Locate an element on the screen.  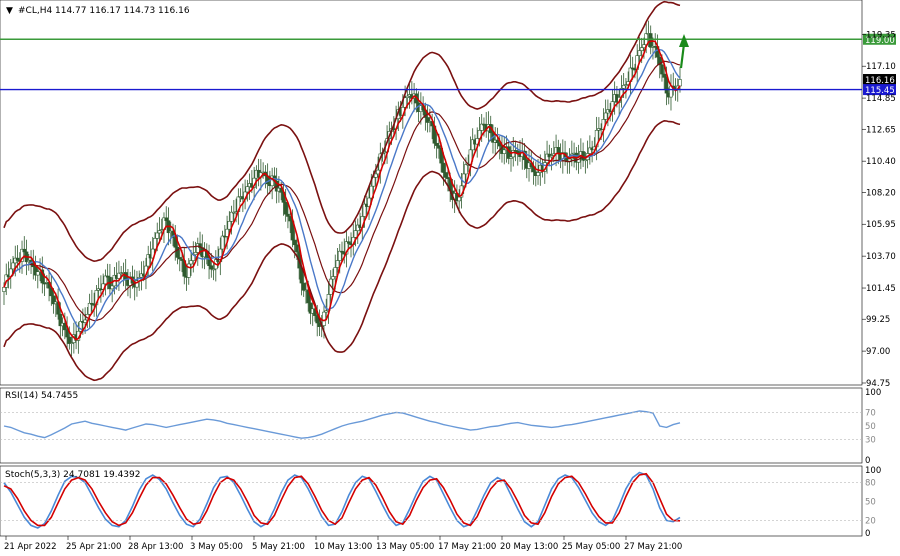
y-tick-label: 94.75 is located at coordinates (878, 384).